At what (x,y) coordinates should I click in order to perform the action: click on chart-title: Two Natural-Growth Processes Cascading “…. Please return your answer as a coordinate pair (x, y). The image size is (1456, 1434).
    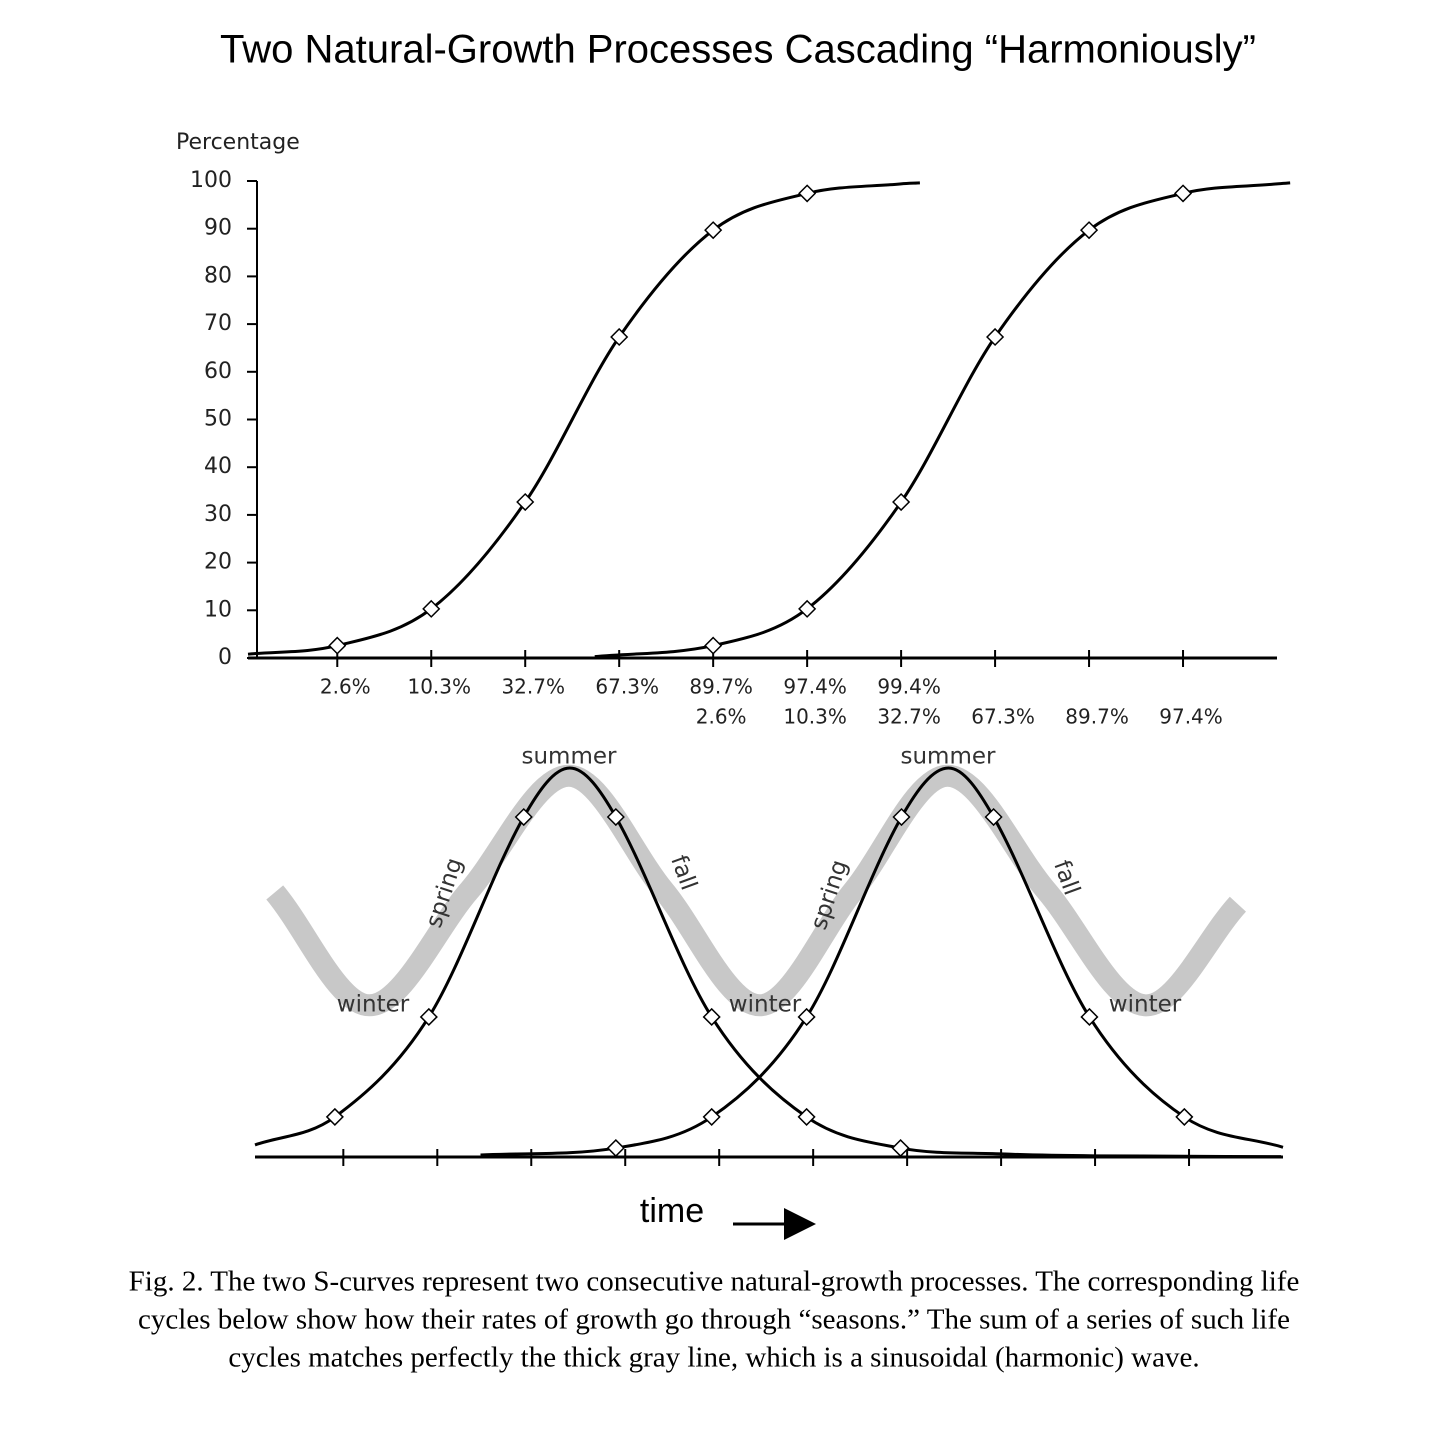
    Looking at the image, I should click on (738, 50).